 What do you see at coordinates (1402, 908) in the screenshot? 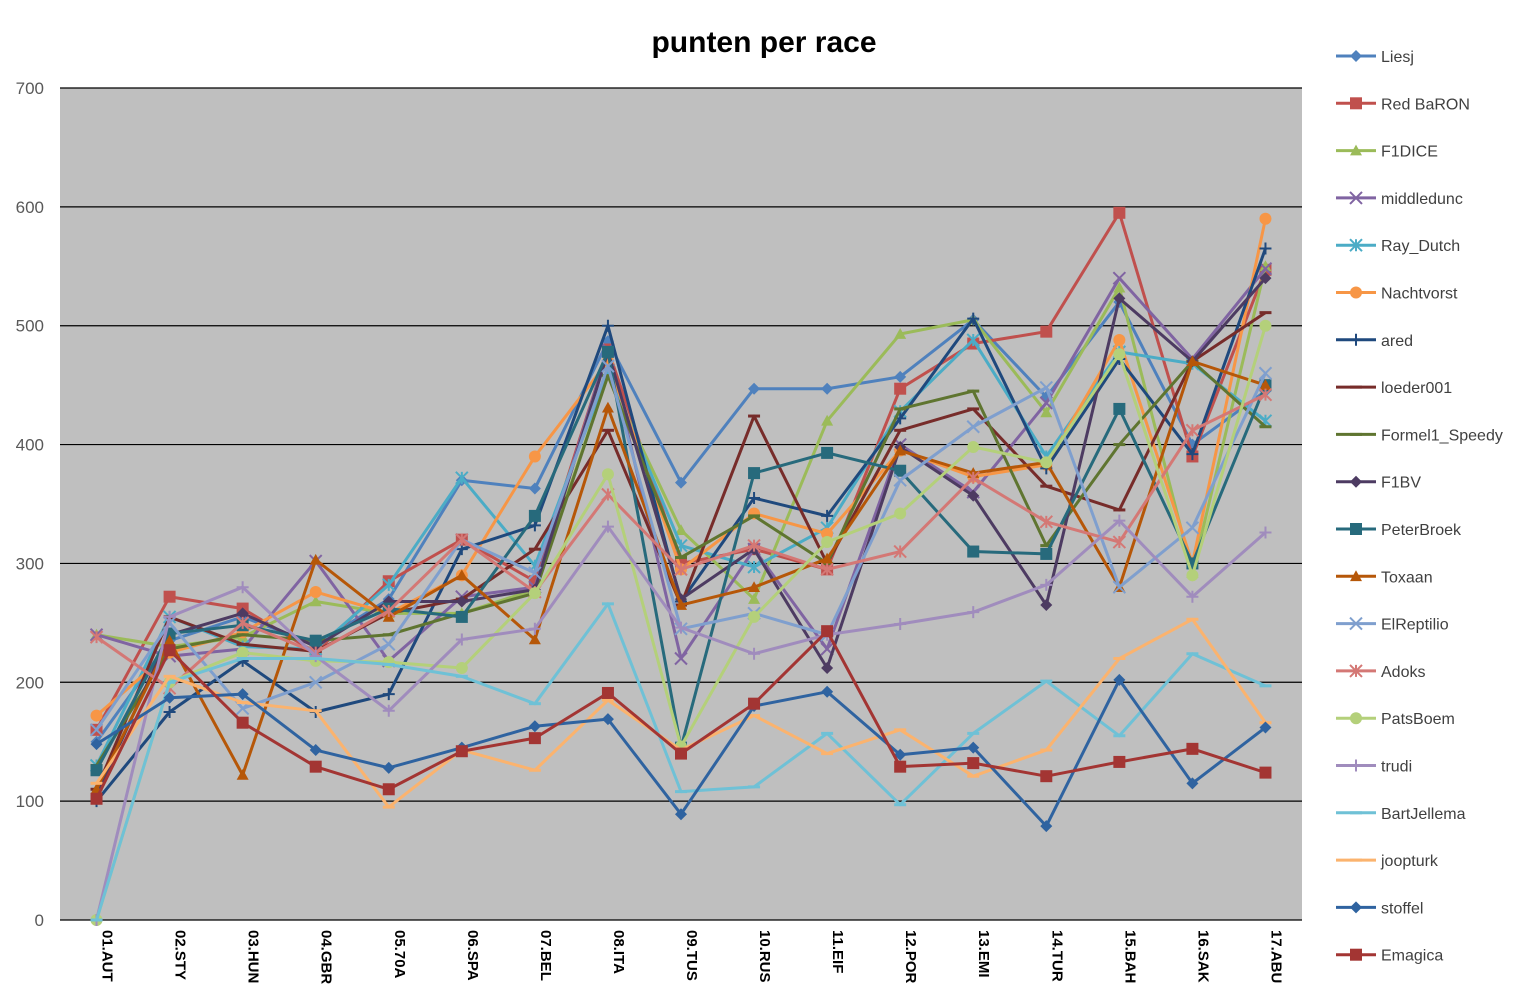
I see `legend-label: stoffel` at bounding box center [1402, 908].